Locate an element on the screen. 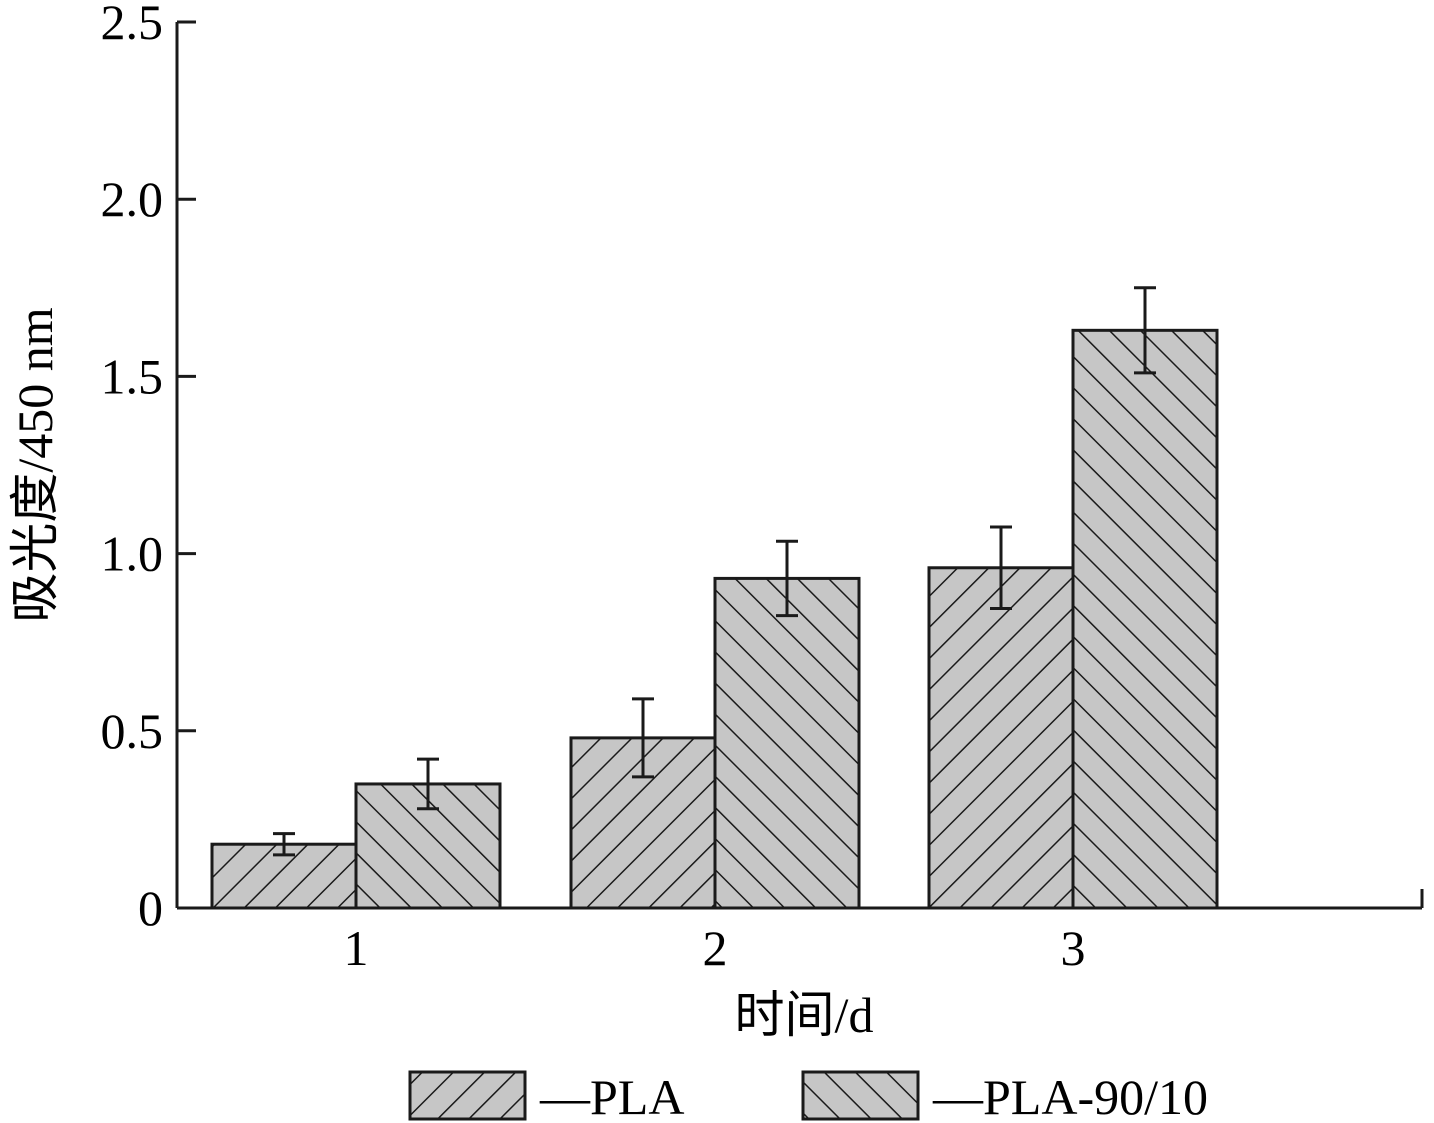 The image size is (1434, 1123). x-axis-title: 时间/d is located at coordinates (804, 1015).